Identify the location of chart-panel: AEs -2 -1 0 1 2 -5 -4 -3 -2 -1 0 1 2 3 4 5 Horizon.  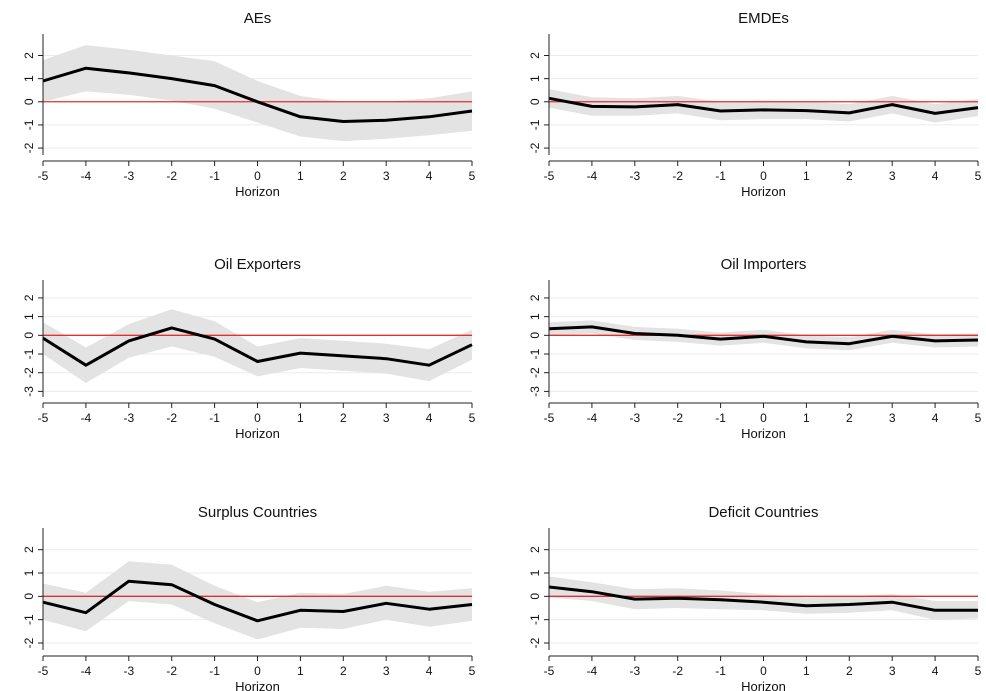
(249, 104).